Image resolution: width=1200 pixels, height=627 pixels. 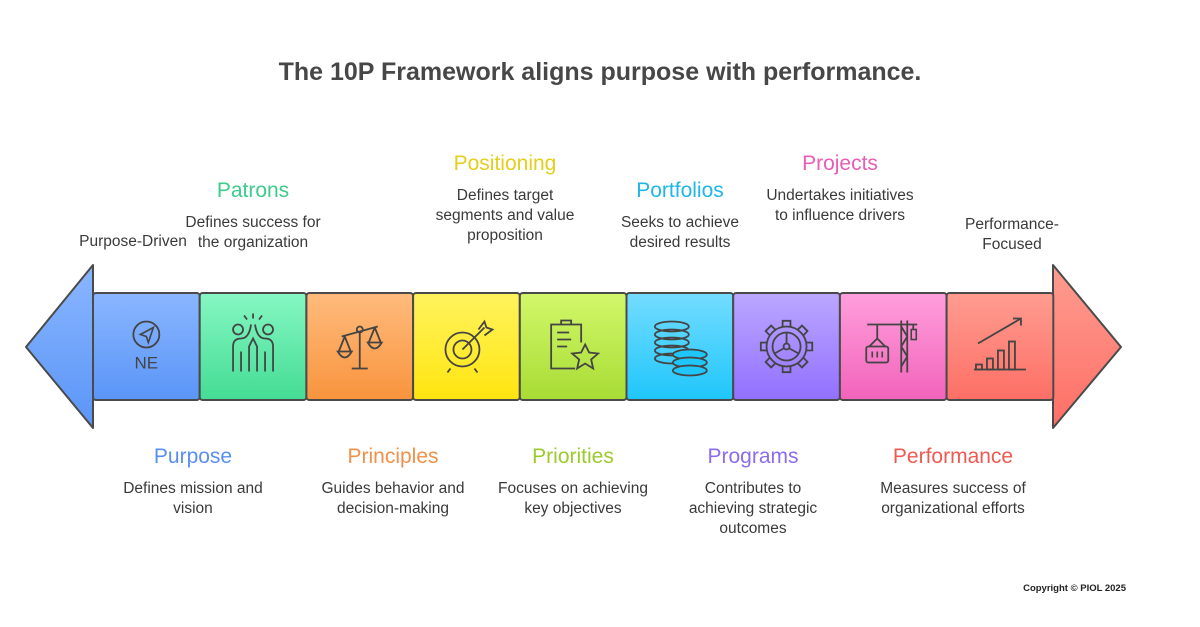 I want to click on item-title: Projects, so click(x=840, y=163).